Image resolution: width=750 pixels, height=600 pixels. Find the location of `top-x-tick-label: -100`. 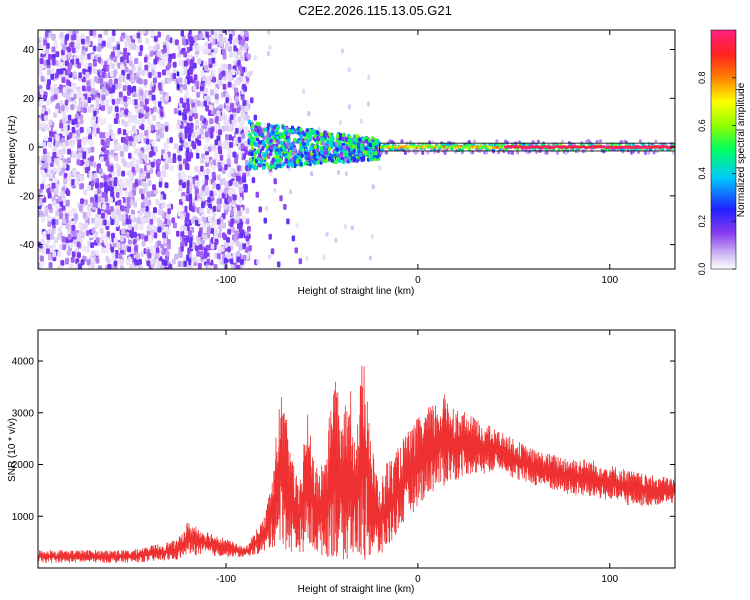

top-x-tick-label: -100 is located at coordinates (226, 280).